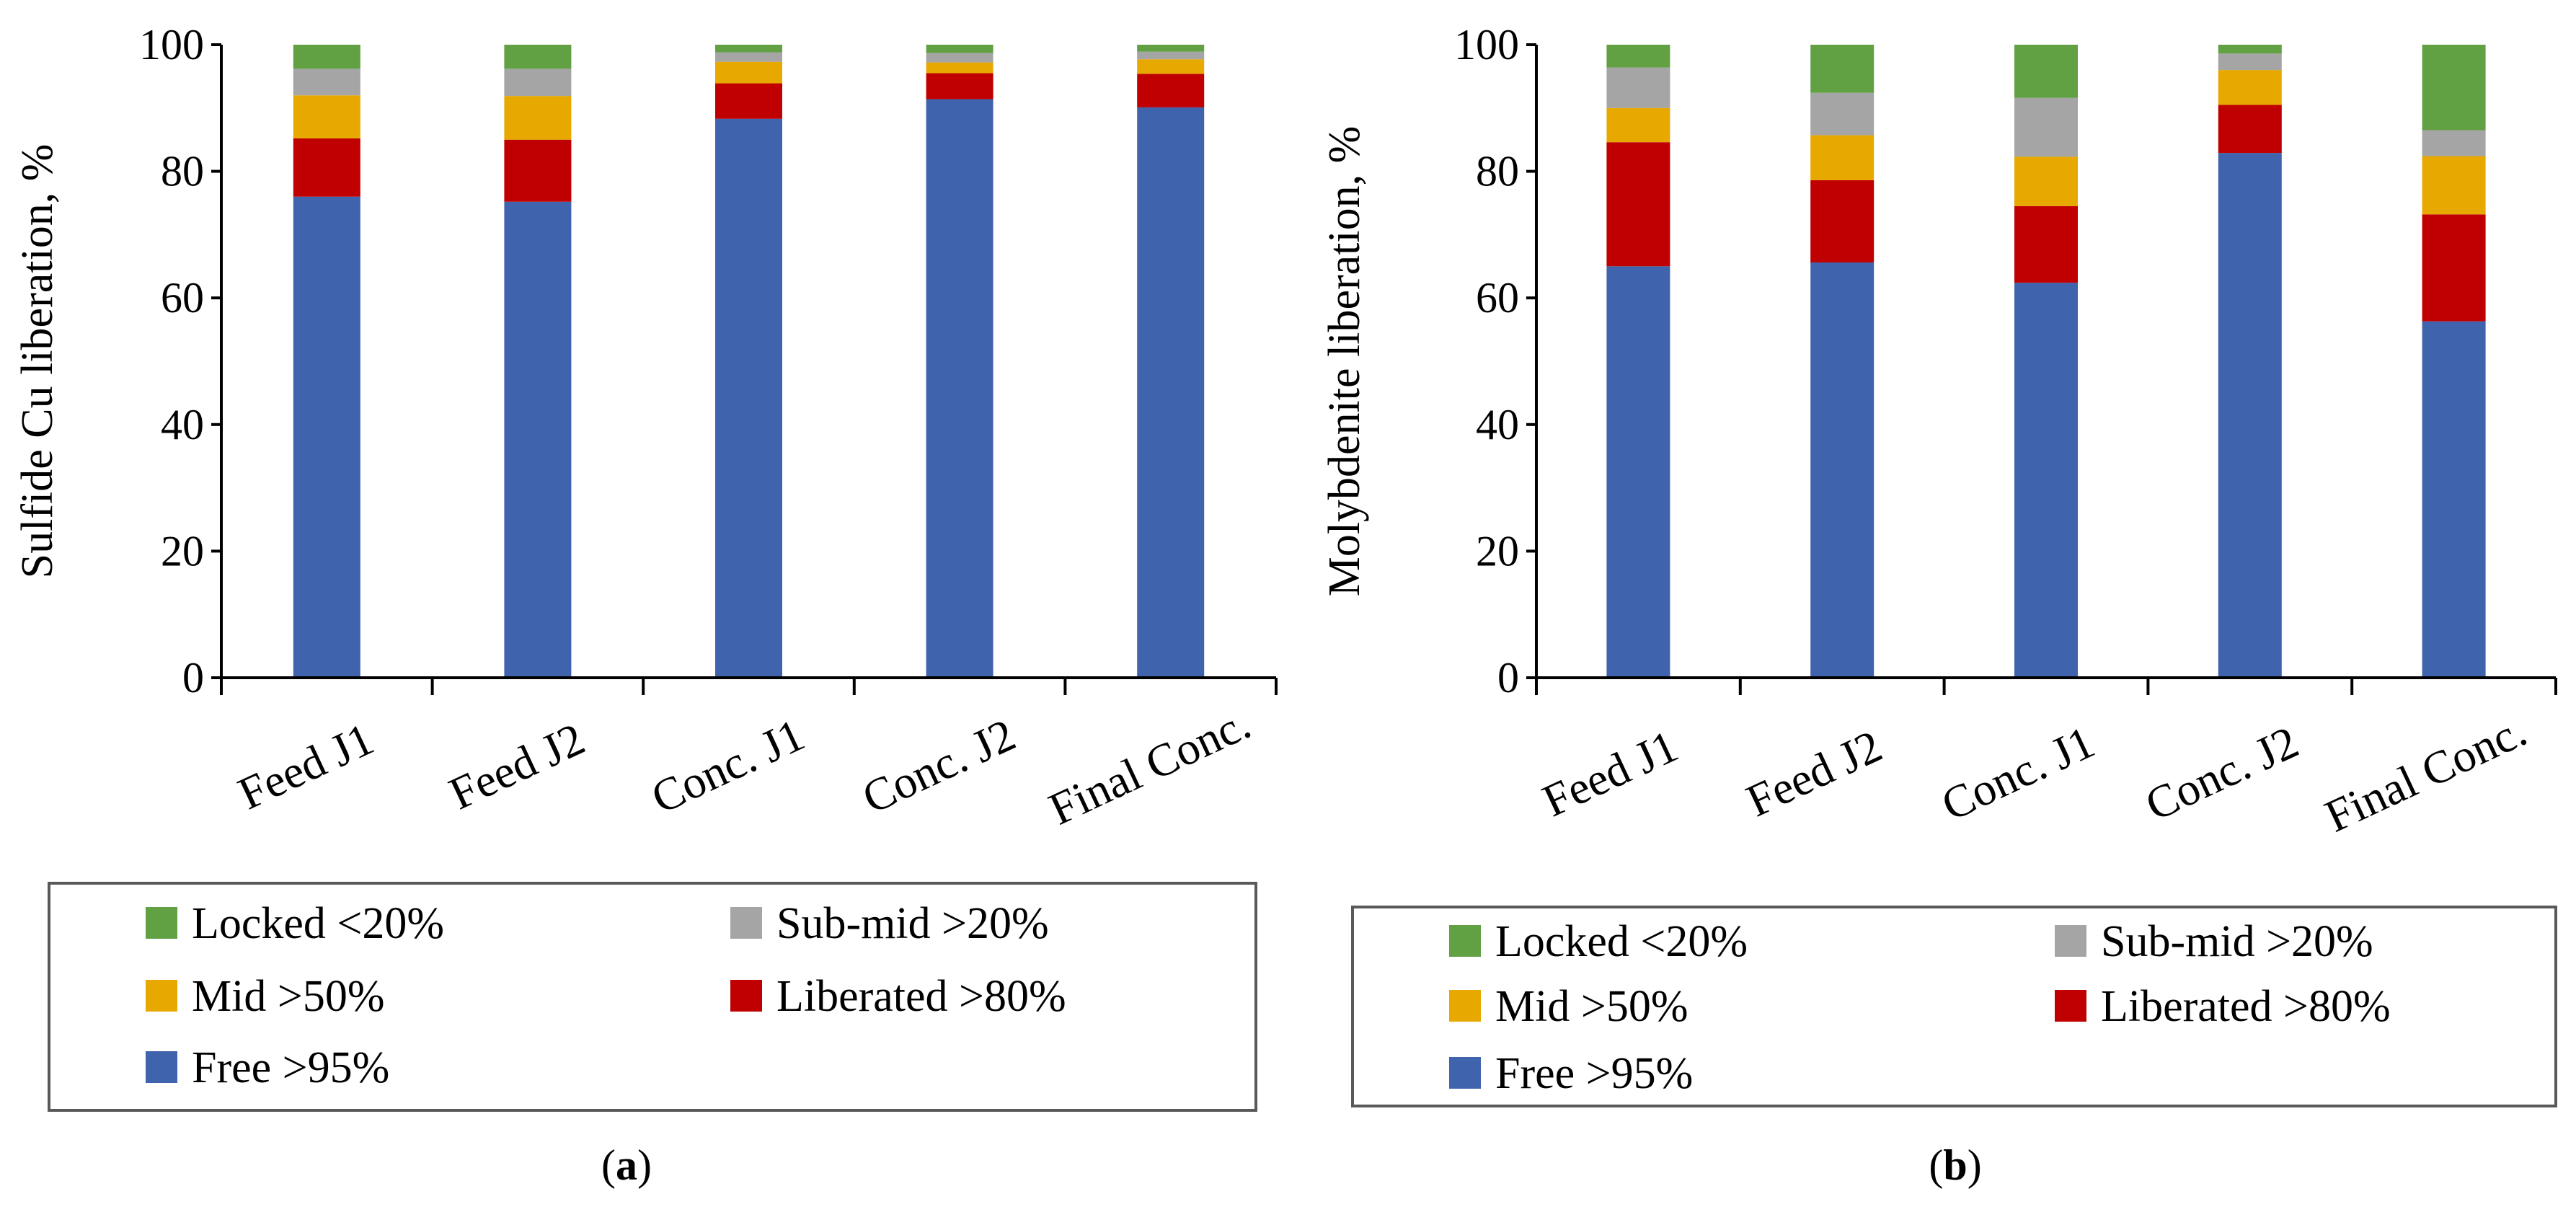 The height and width of the screenshot is (1212, 2576). I want to click on y-axis-title: Sulfide Cu liberation, %, so click(37, 361).